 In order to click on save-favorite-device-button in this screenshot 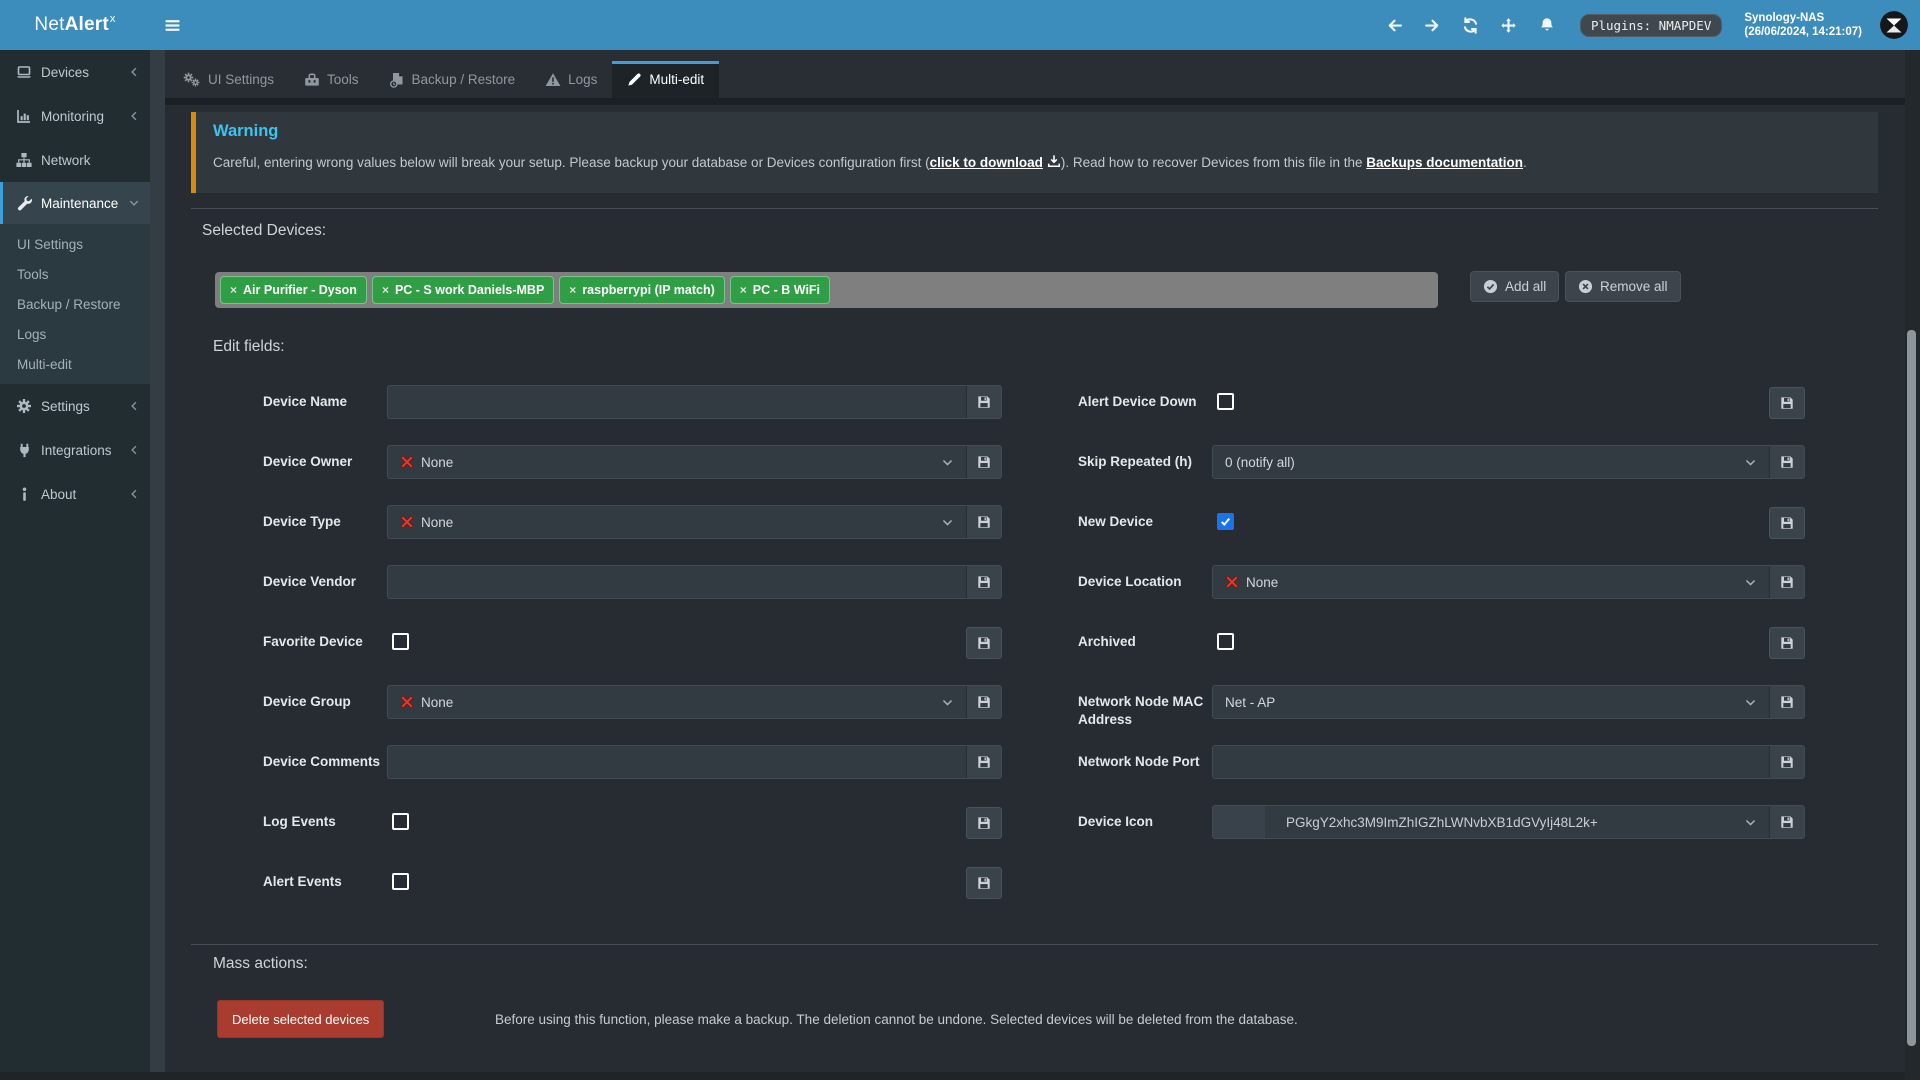, I will do `click(984, 643)`.